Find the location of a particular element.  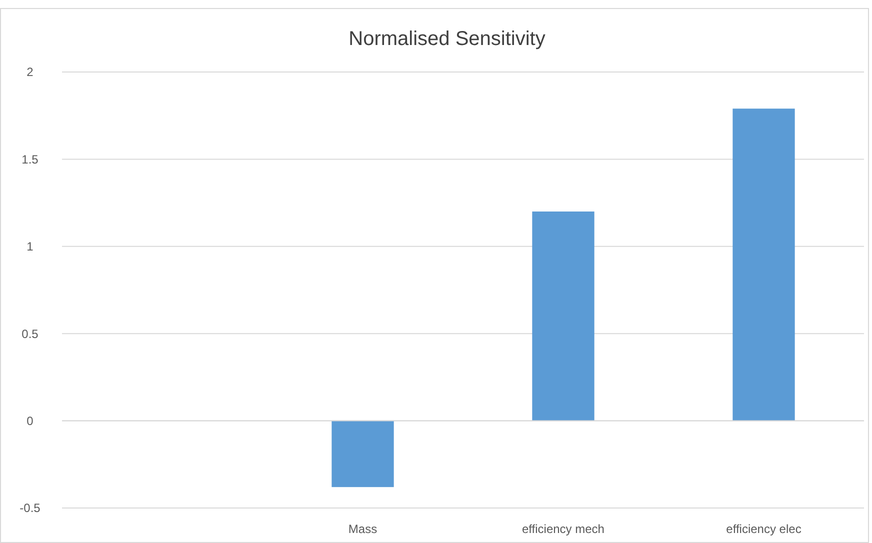

x-tick-label: efficiency elec is located at coordinates (764, 529).